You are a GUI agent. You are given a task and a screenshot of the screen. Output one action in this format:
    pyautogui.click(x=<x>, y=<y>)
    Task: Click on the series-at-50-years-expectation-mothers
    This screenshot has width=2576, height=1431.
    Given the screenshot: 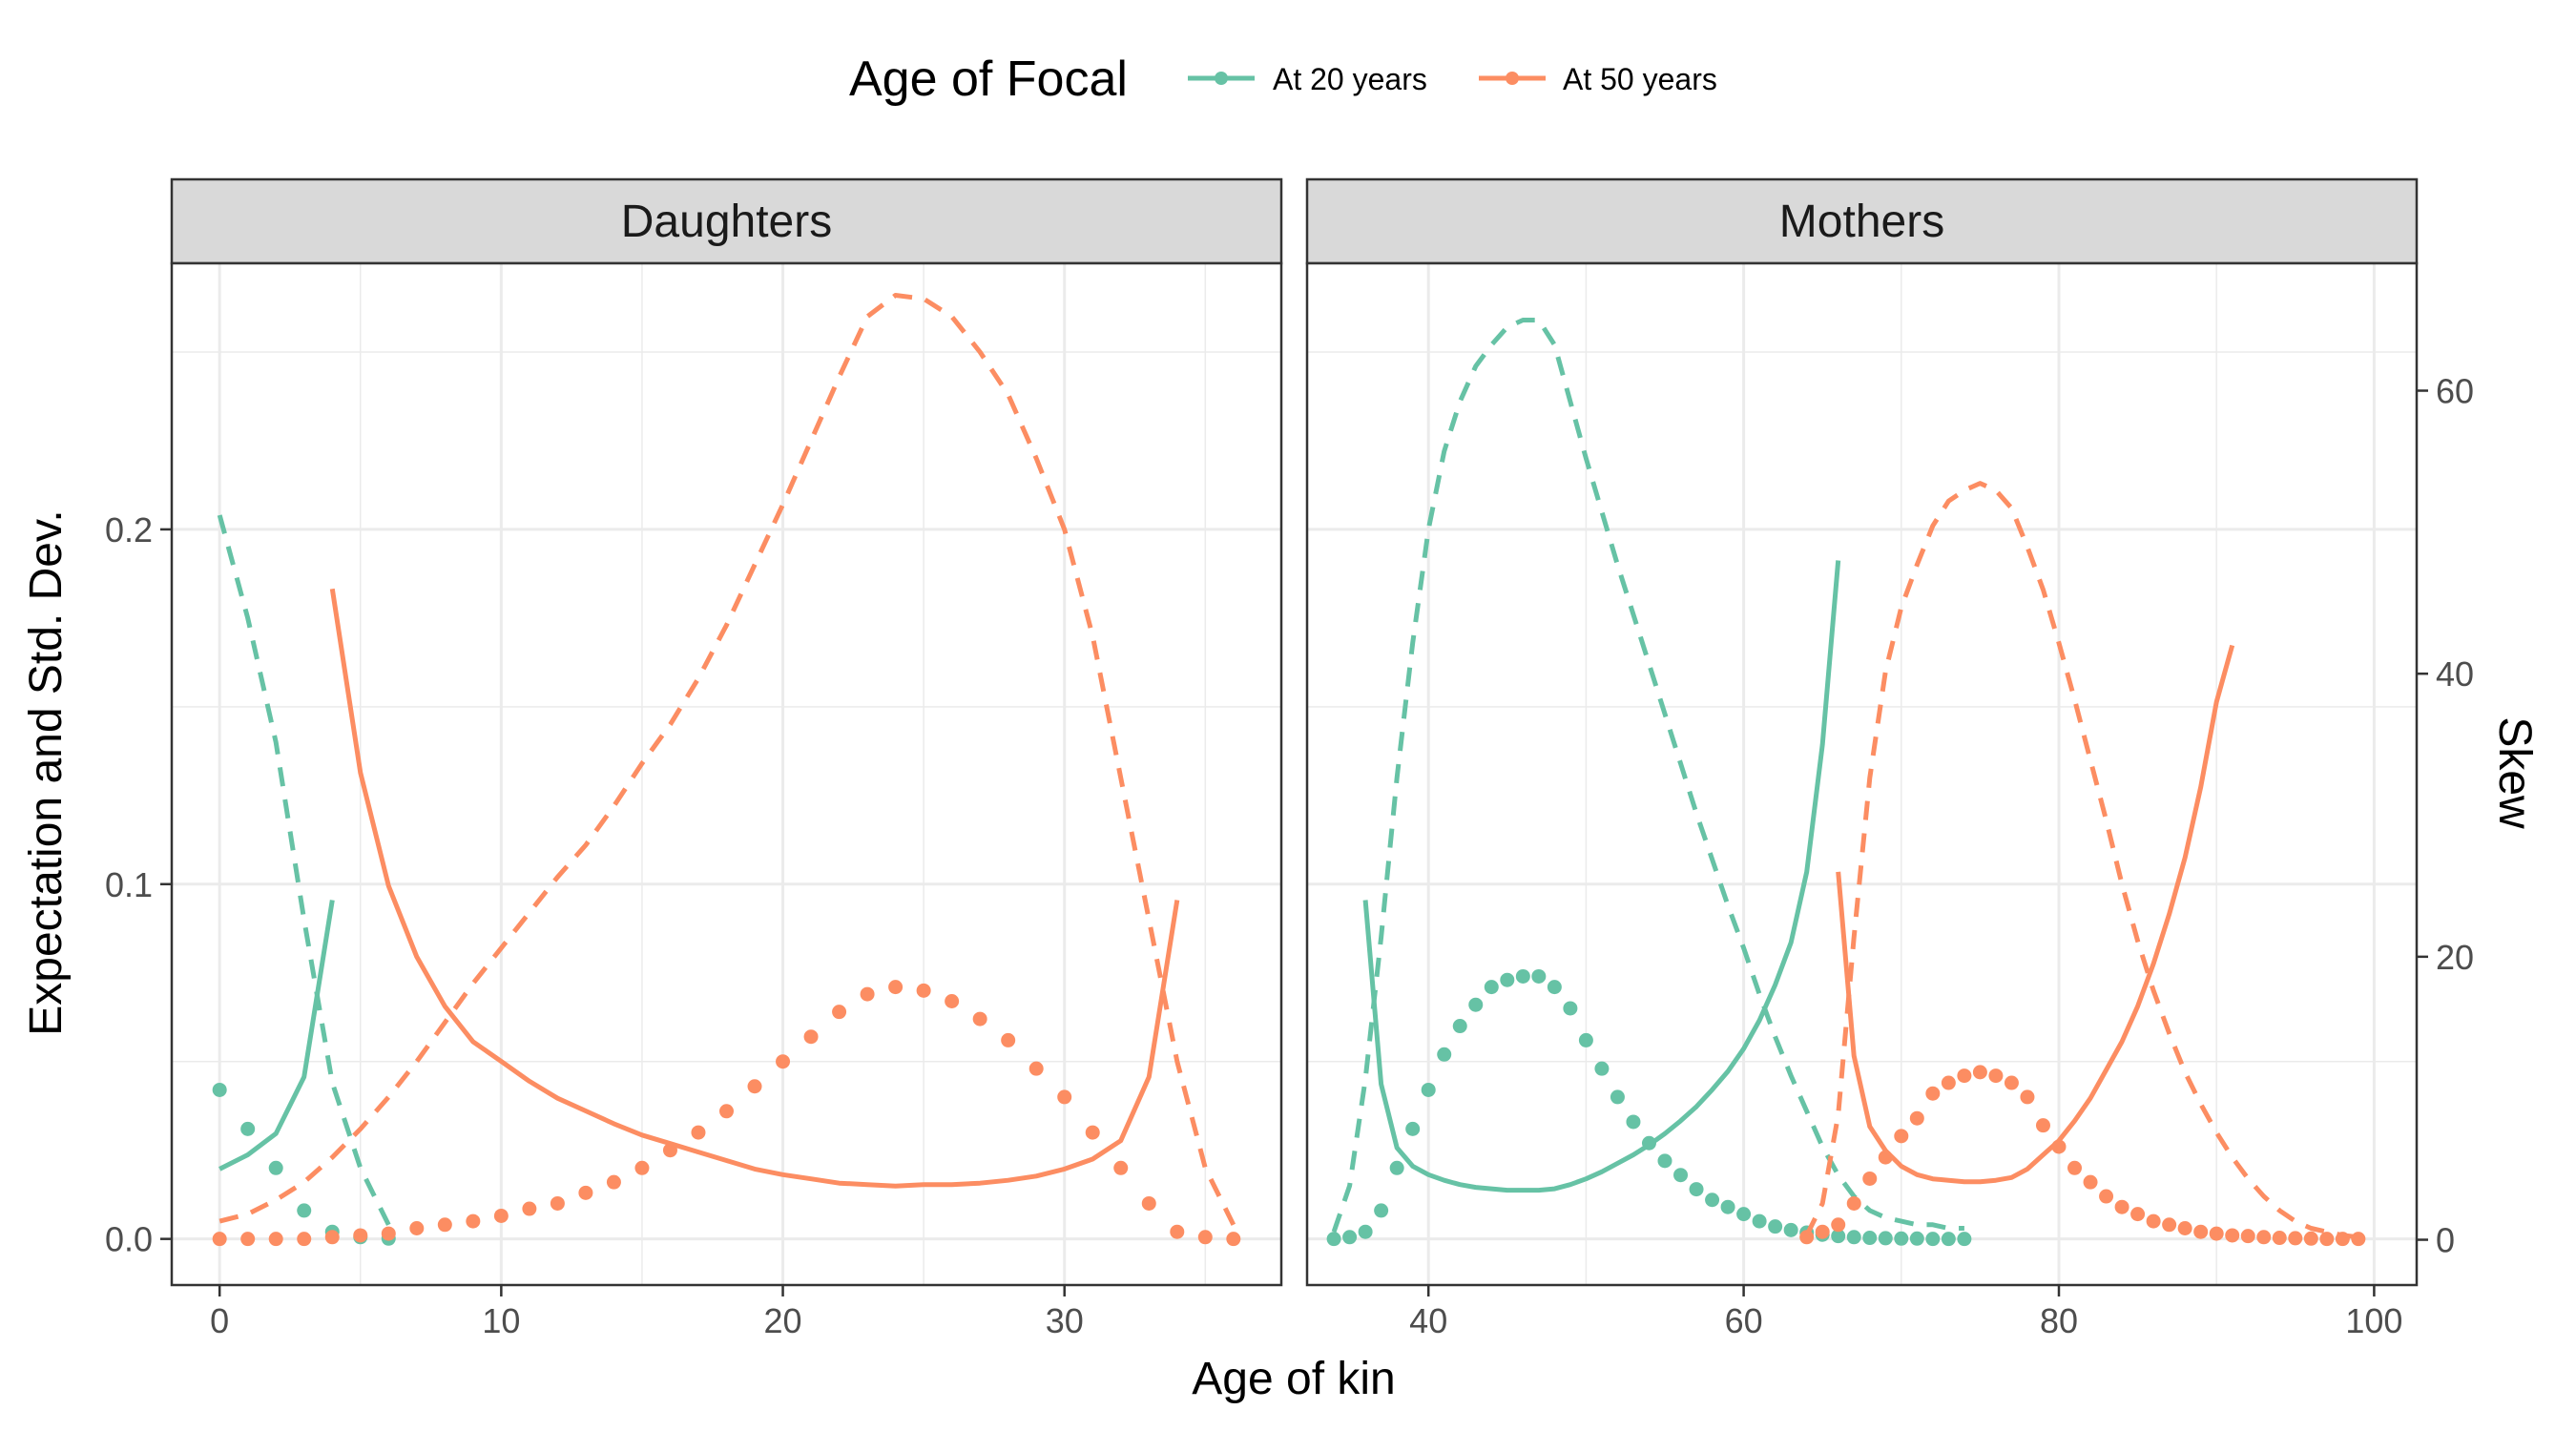 What is the action you would take?
    pyautogui.click(x=2082, y=1156)
    